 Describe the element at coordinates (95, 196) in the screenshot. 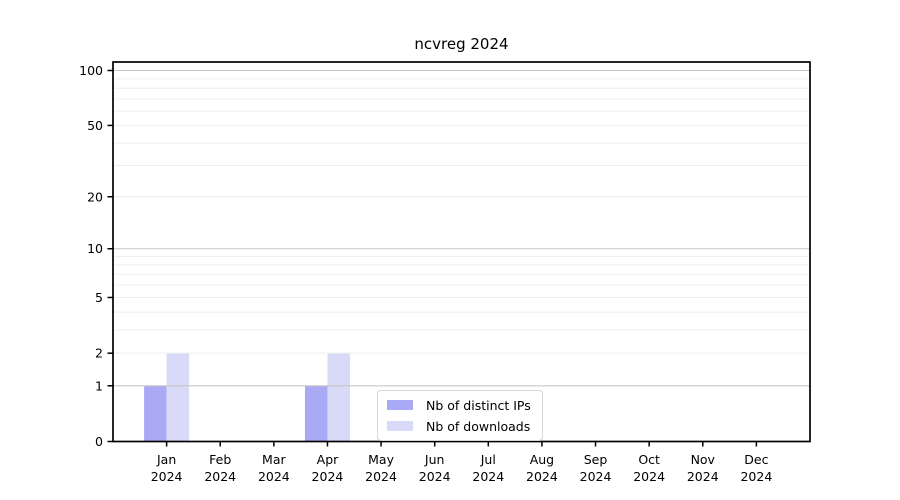

I see `y-tick-label: 20` at that location.